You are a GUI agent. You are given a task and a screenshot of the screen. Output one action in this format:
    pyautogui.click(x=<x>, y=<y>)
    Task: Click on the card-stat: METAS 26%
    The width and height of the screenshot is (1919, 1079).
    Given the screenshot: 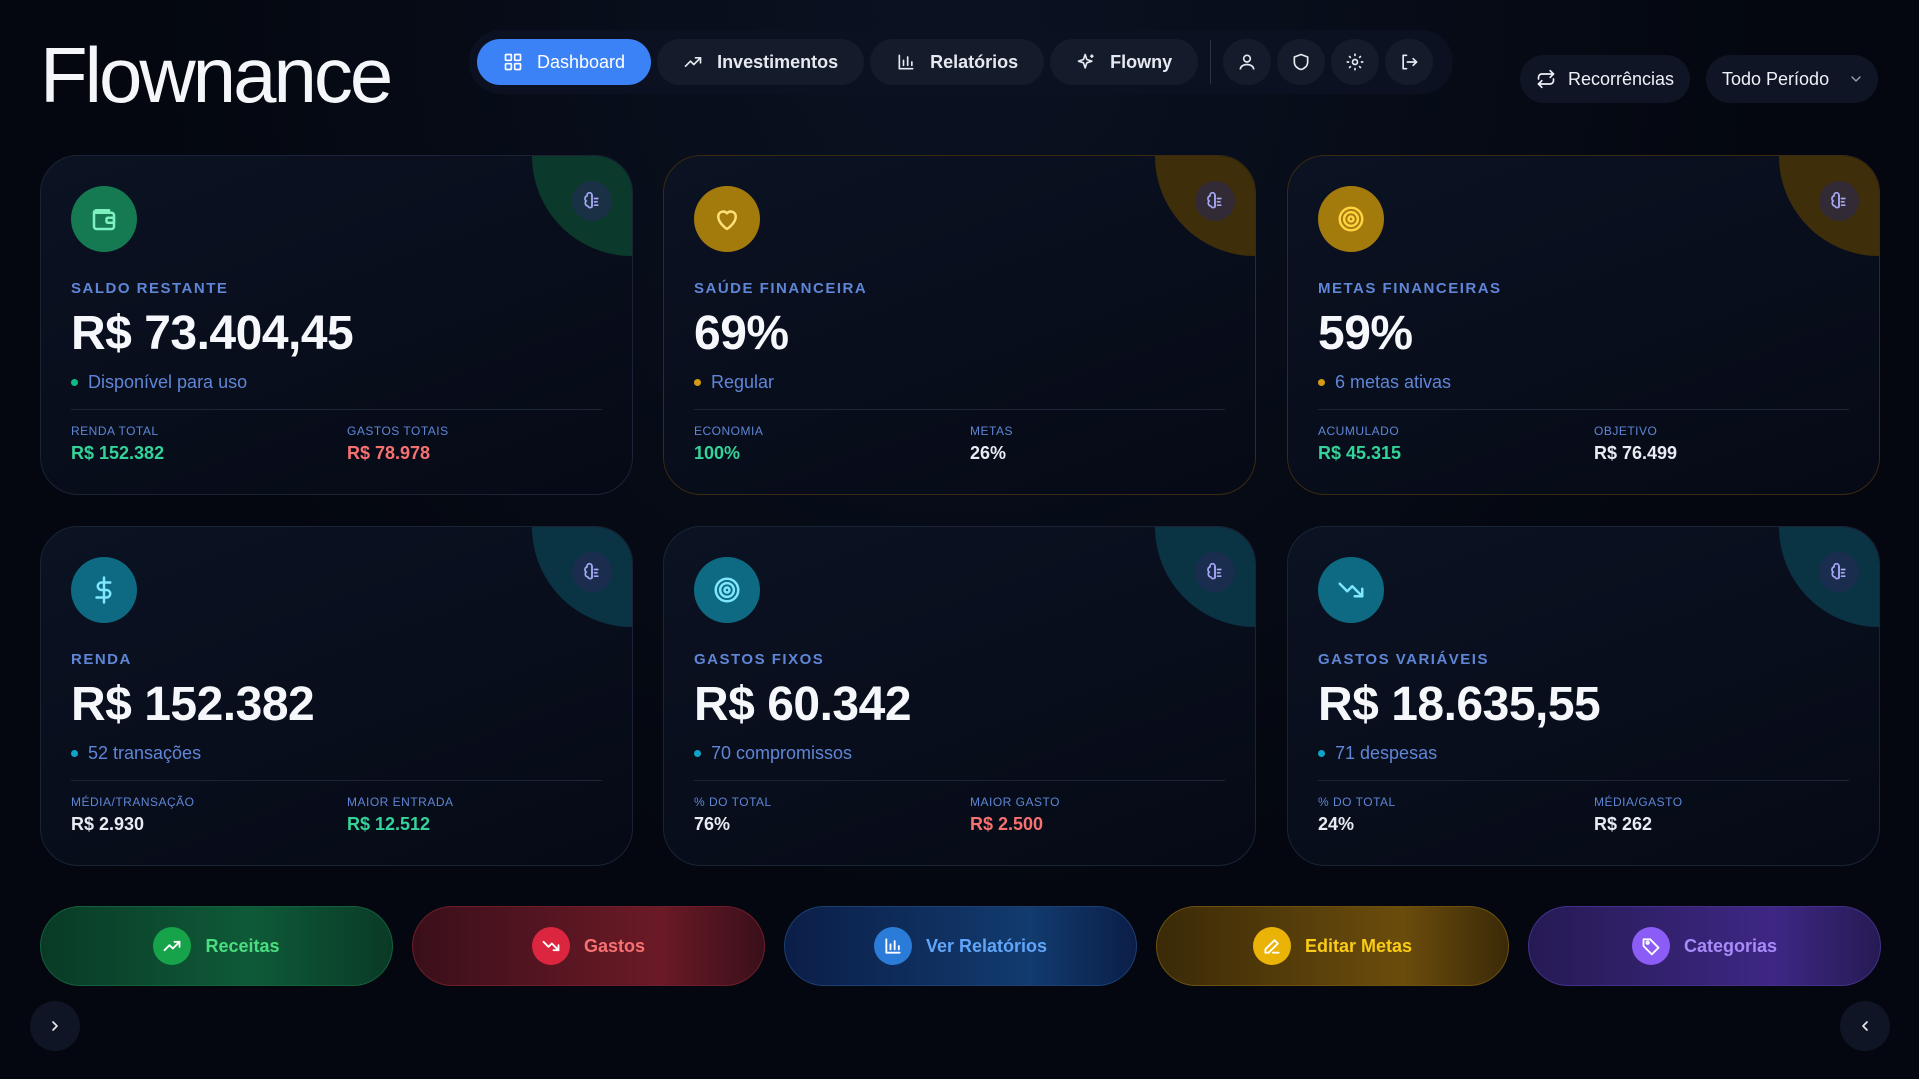 What is the action you would take?
    pyautogui.click(x=991, y=444)
    